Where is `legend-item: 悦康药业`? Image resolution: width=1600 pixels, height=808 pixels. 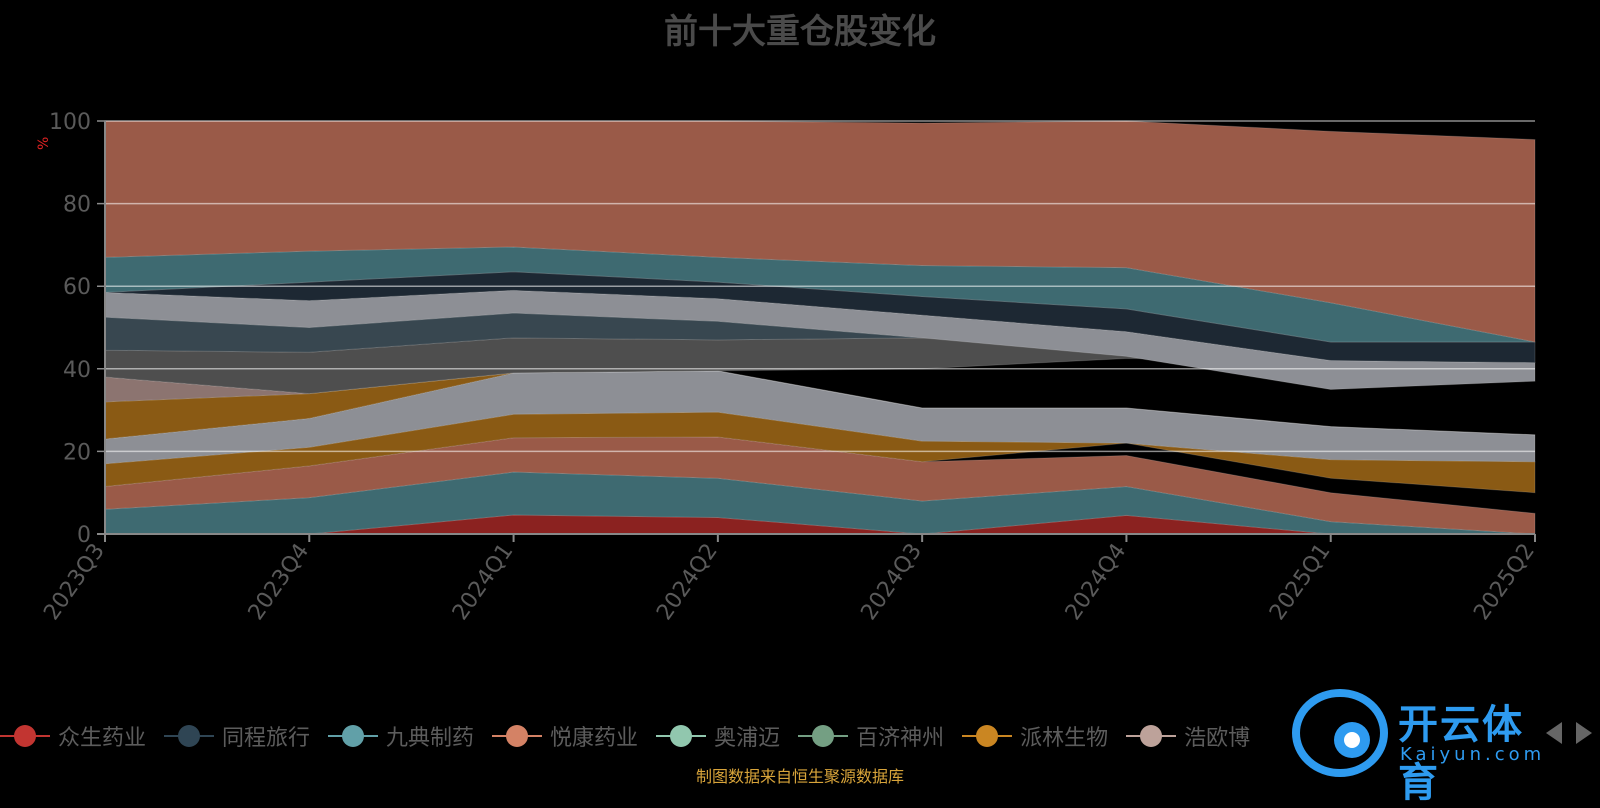 legend-item: 悦康药业 is located at coordinates (565, 736).